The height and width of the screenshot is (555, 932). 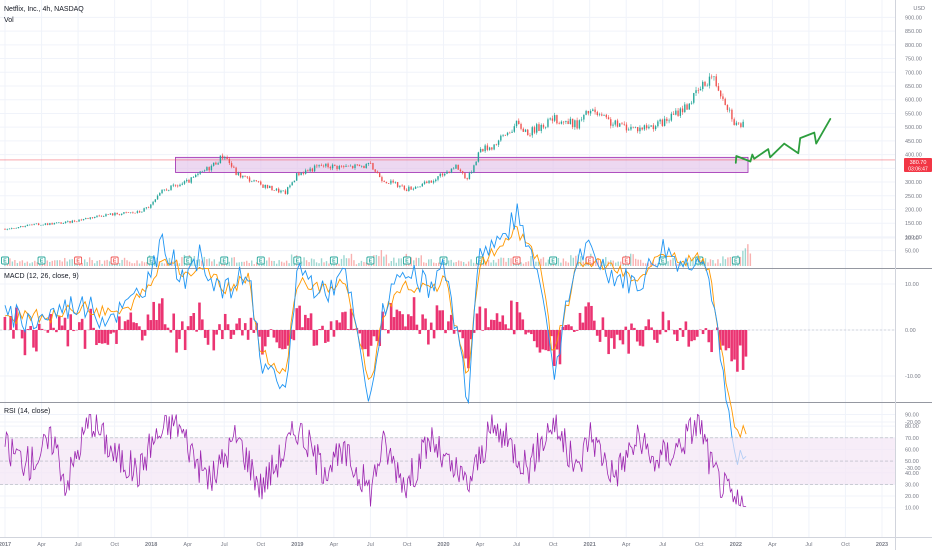 I want to click on volume-label: Vol, so click(x=9, y=20).